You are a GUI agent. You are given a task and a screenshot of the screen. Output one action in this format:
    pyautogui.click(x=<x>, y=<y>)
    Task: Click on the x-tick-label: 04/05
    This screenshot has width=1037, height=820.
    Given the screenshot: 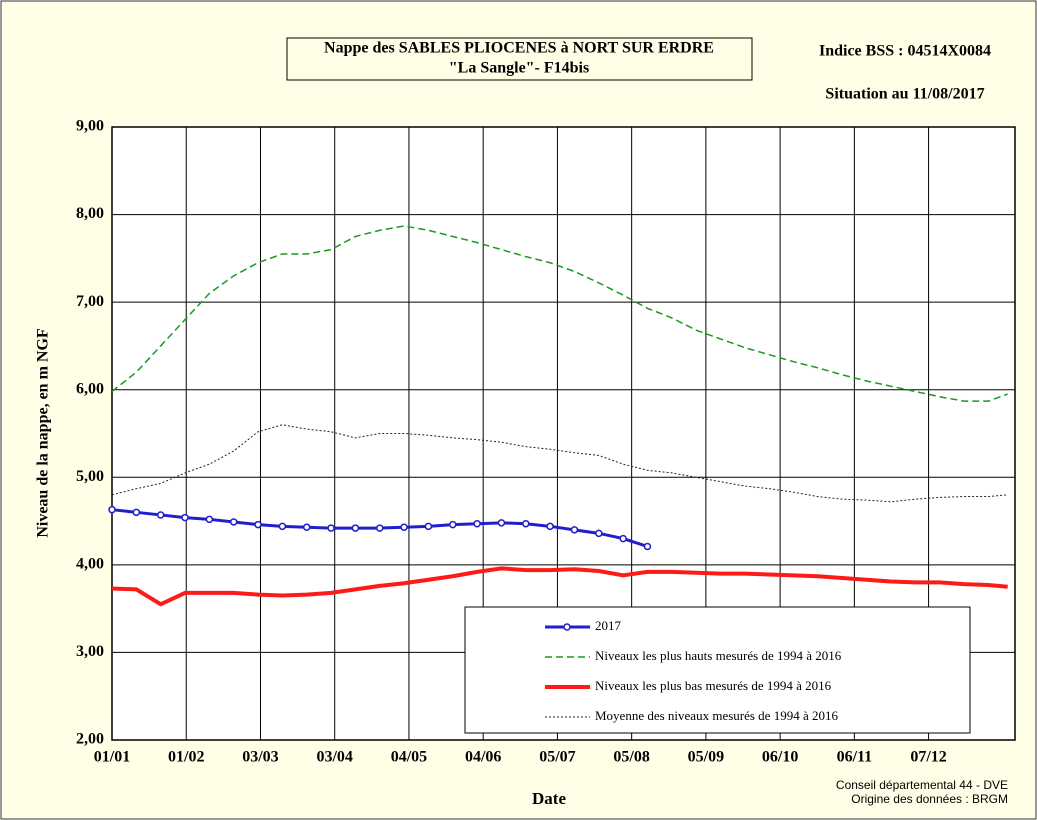 What is the action you would take?
    pyautogui.click(x=409, y=757)
    